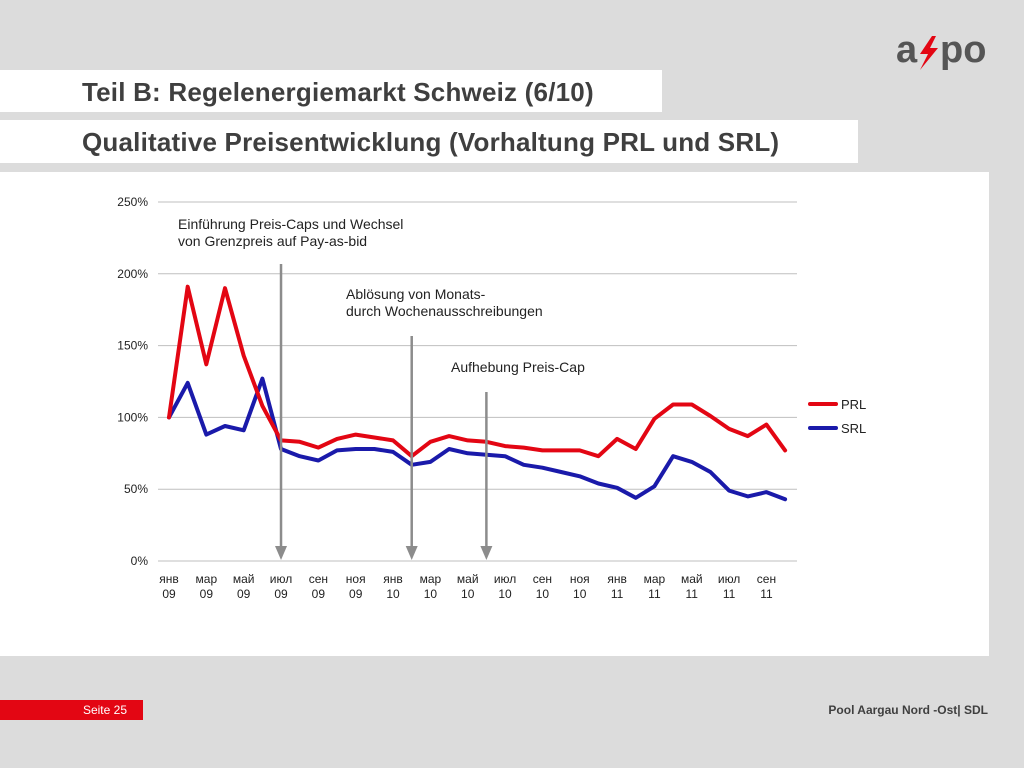  I want to click on title-banner: Teil B: Regelenergiemarkt Schweiz (6/10), so click(331, 91).